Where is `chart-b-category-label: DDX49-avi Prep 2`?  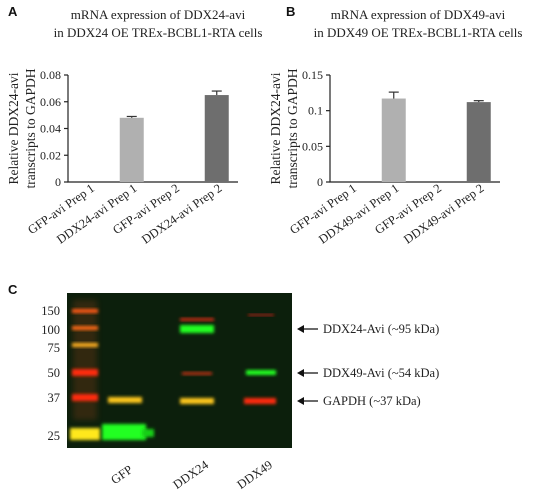 chart-b-category-label: DDX49-avi Prep 2 is located at coordinates (443, 214).